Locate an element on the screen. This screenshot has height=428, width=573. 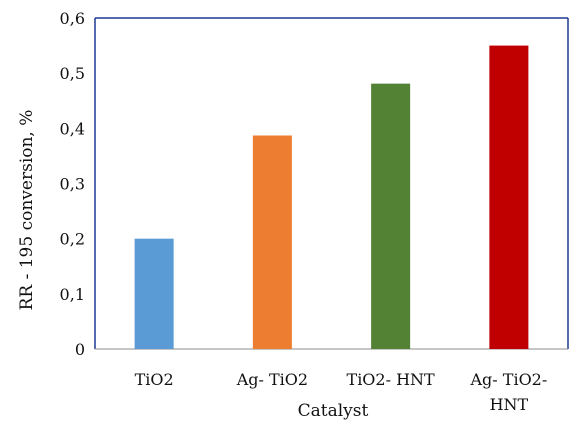
y-tick-label: 0,1 is located at coordinates (72, 294).